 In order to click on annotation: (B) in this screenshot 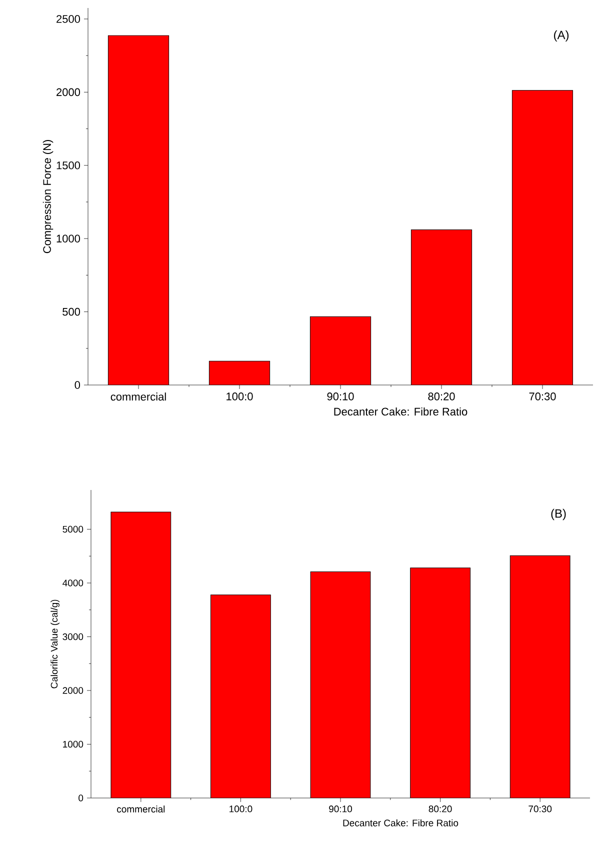, I will do `click(558, 514)`.